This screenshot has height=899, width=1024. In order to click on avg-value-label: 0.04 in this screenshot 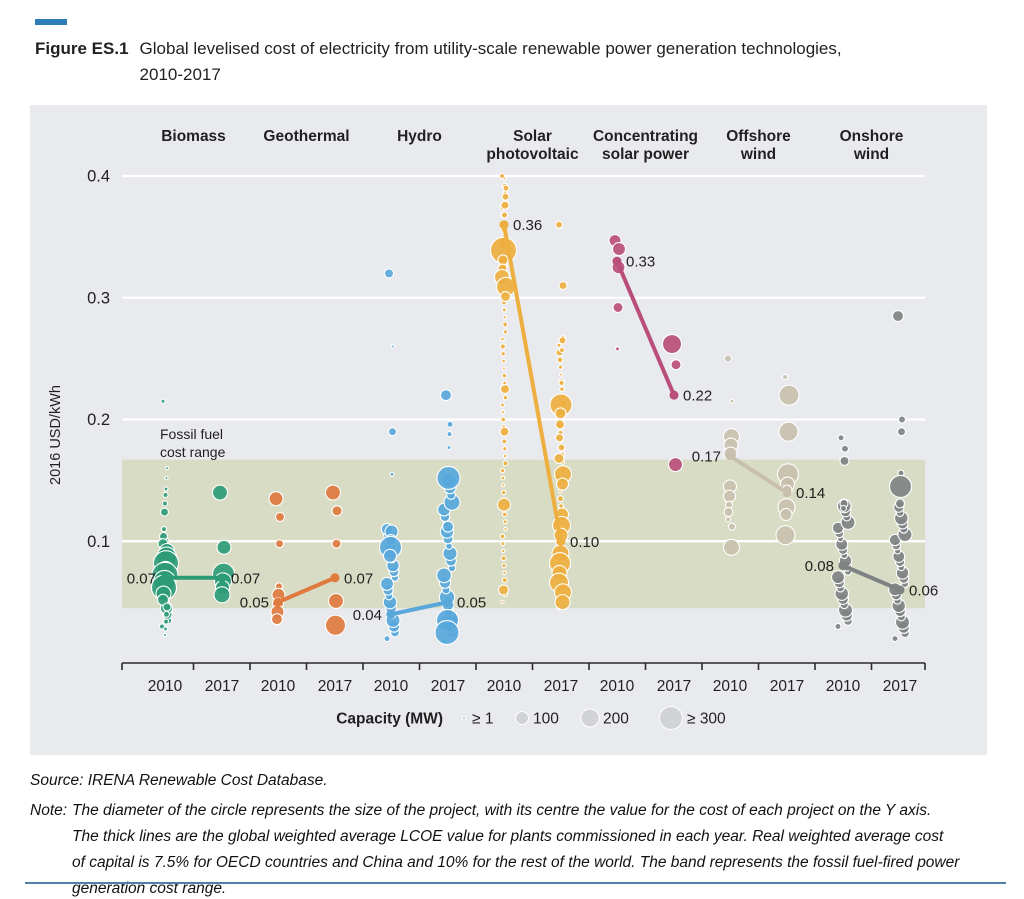, I will do `click(367, 615)`.